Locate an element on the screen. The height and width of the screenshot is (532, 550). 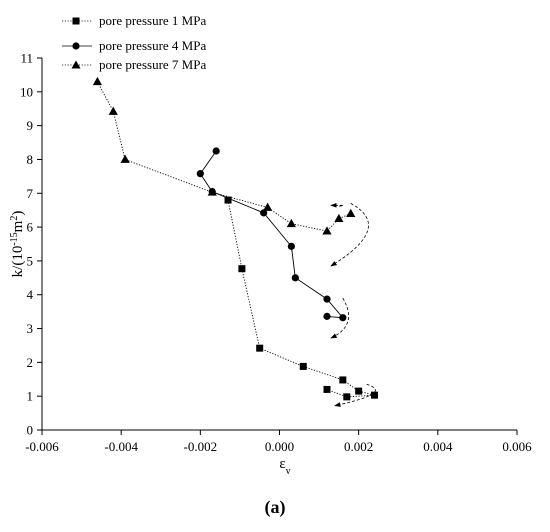
legend-item-7mpa: pore pressure 7 MPa is located at coordinates (134, 64).